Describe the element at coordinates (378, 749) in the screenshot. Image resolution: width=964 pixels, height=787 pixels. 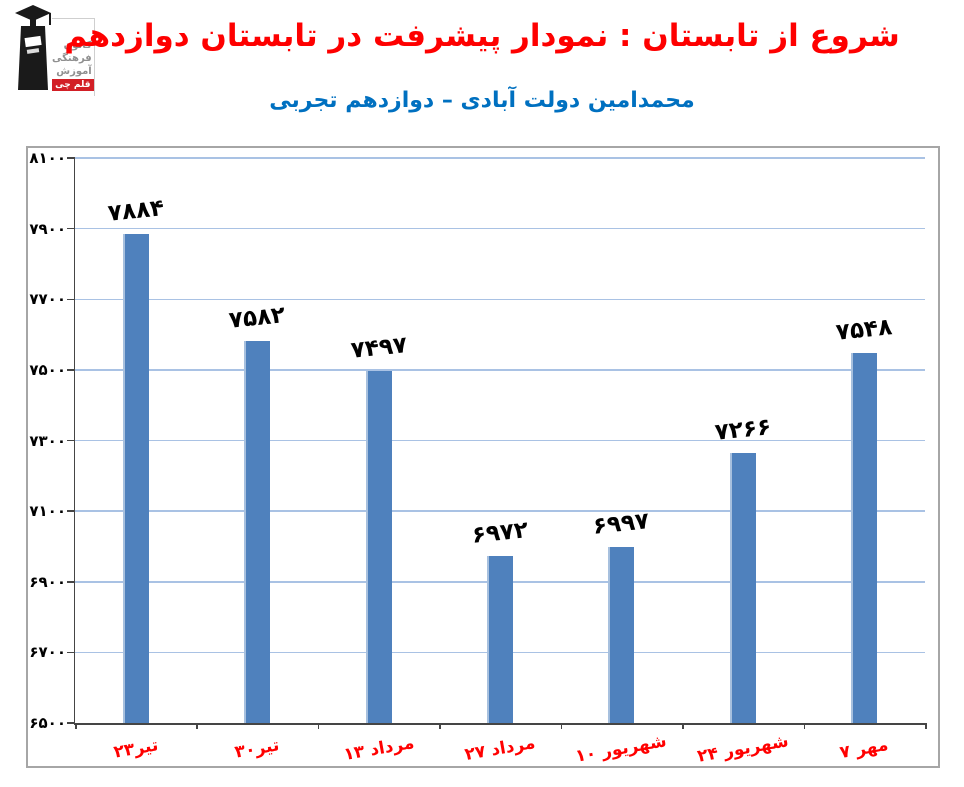
I see `x-axis-label: ۱۳ مرداد` at that location.